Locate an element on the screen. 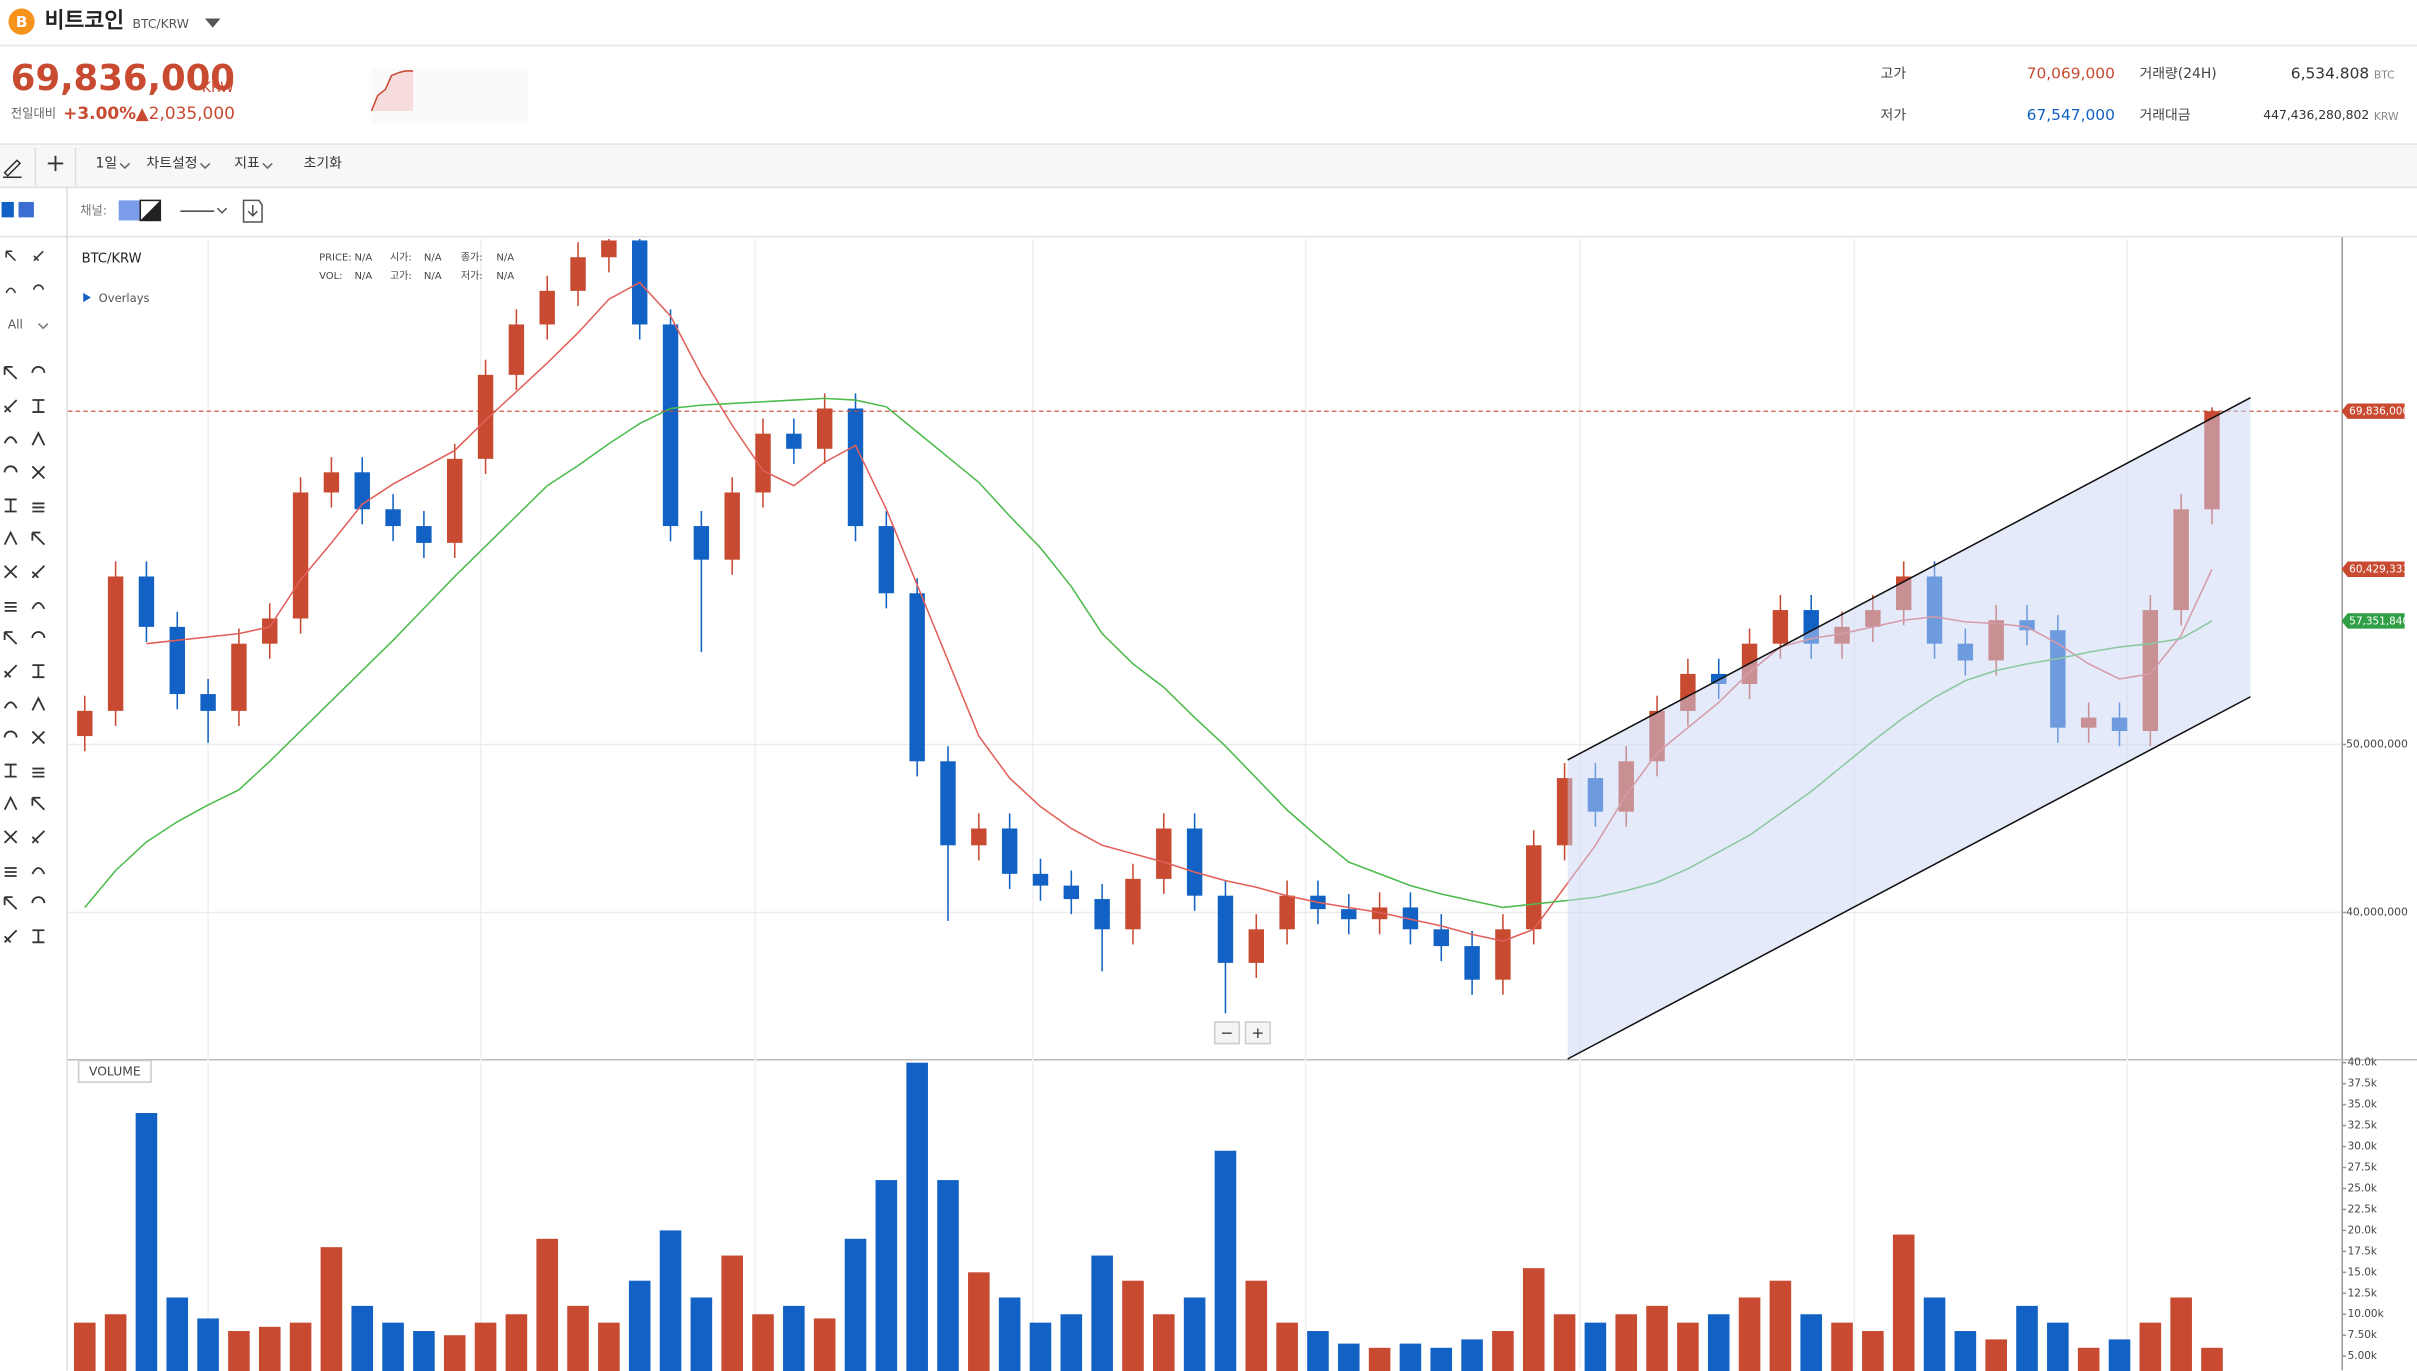  toolbar-item: 1일 is located at coordinates (107, 163).